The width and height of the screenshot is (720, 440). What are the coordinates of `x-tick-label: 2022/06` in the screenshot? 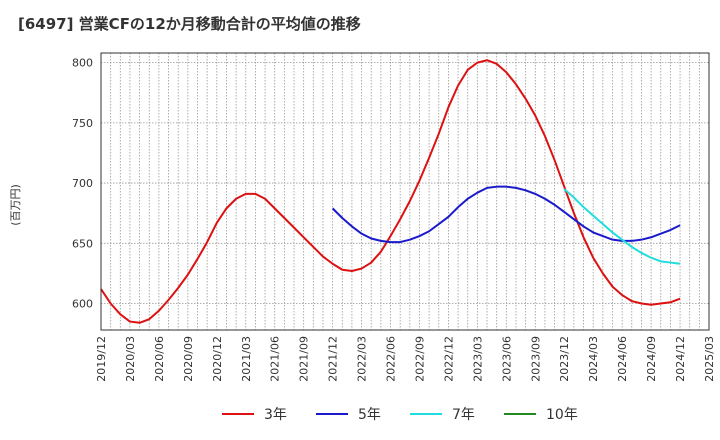 It's located at (391, 359).